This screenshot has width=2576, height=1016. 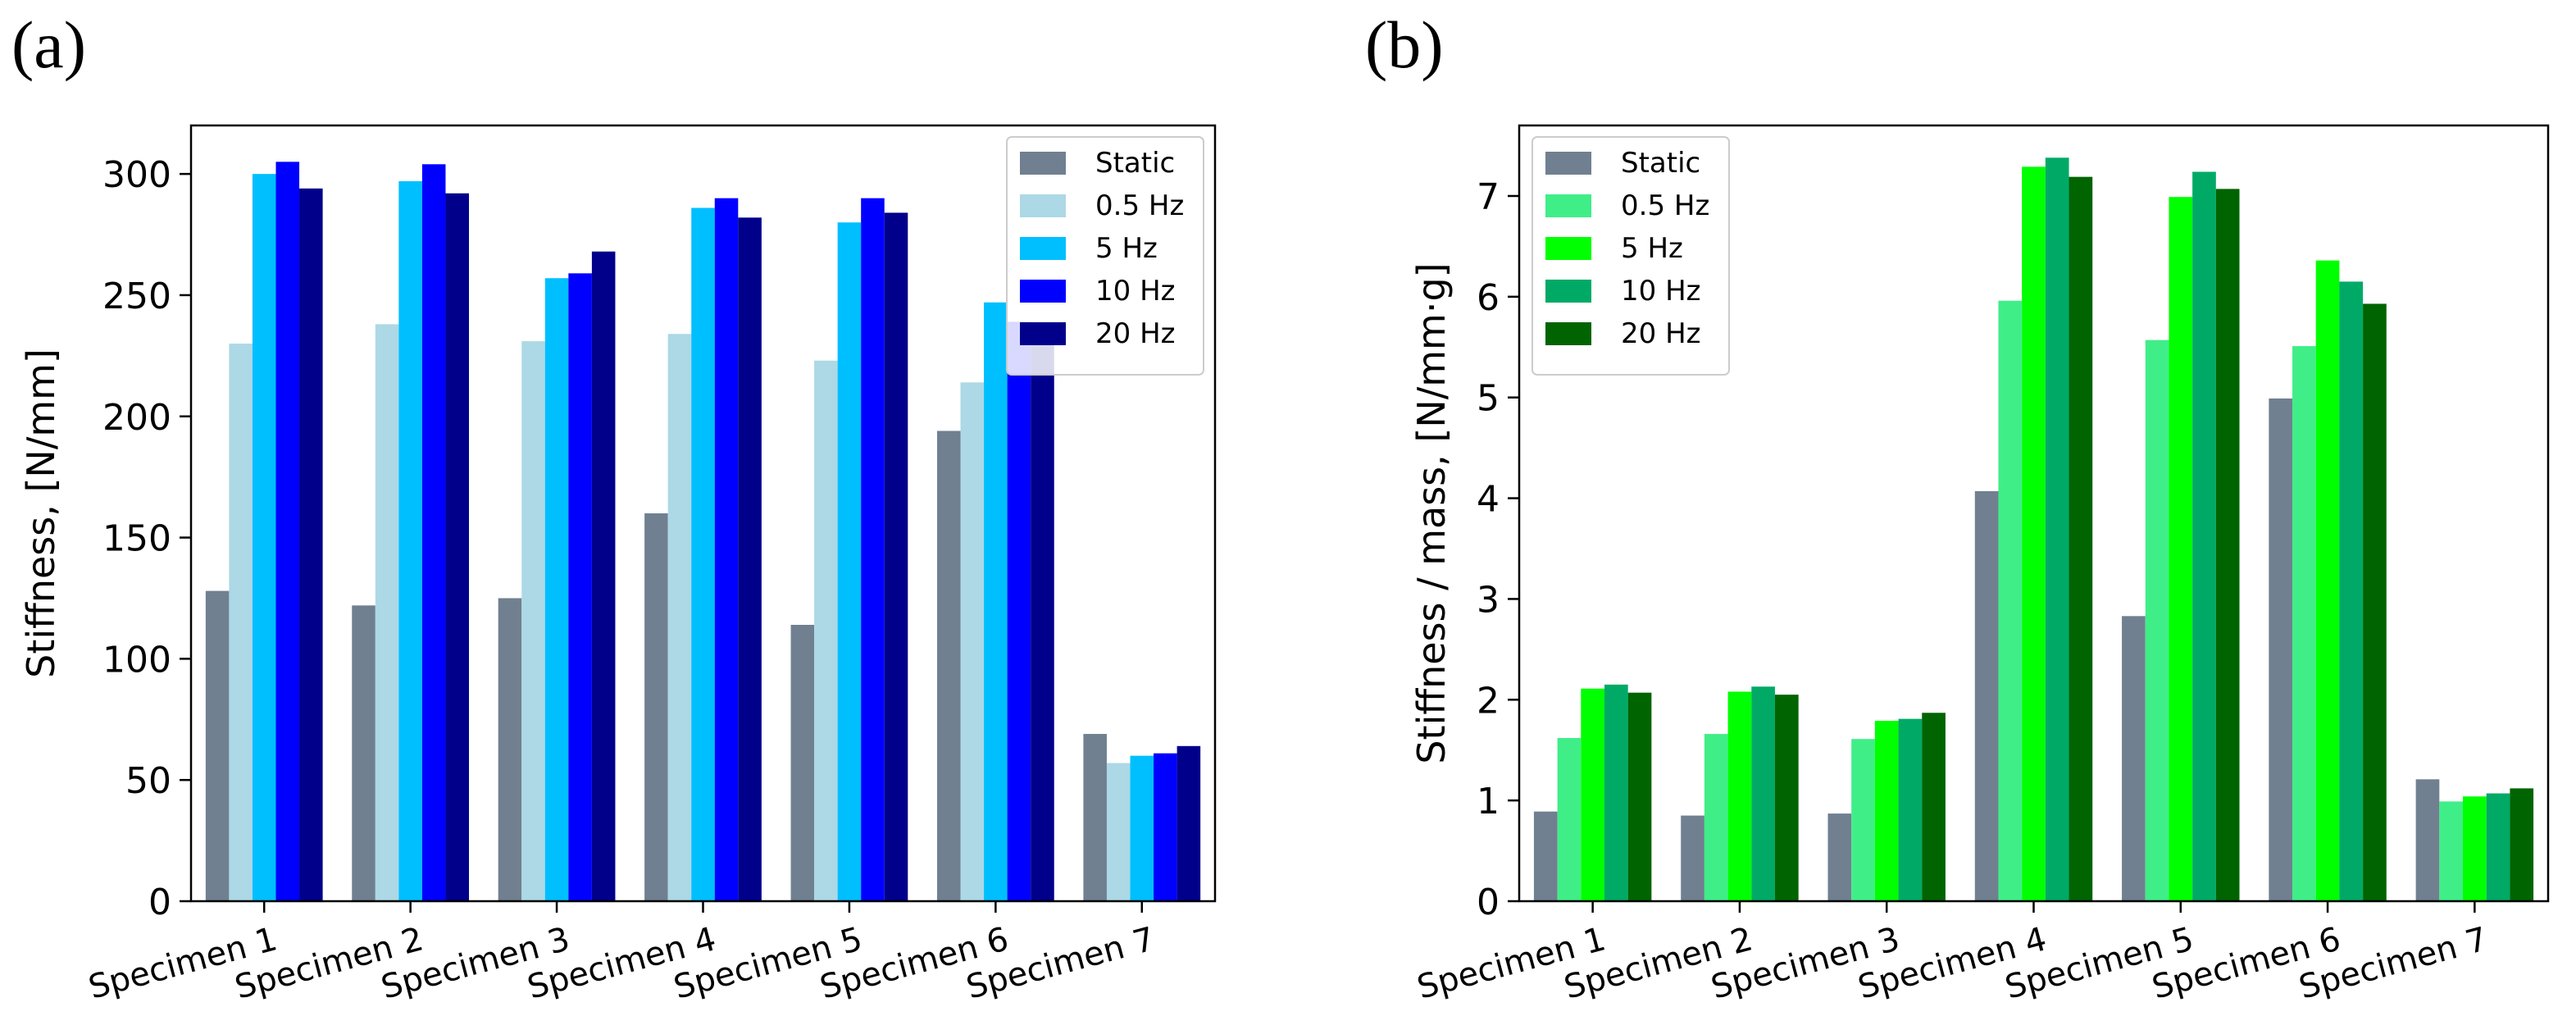 What do you see at coordinates (1404, 44) in the screenshot?
I see `panel-label-b: (b)` at bounding box center [1404, 44].